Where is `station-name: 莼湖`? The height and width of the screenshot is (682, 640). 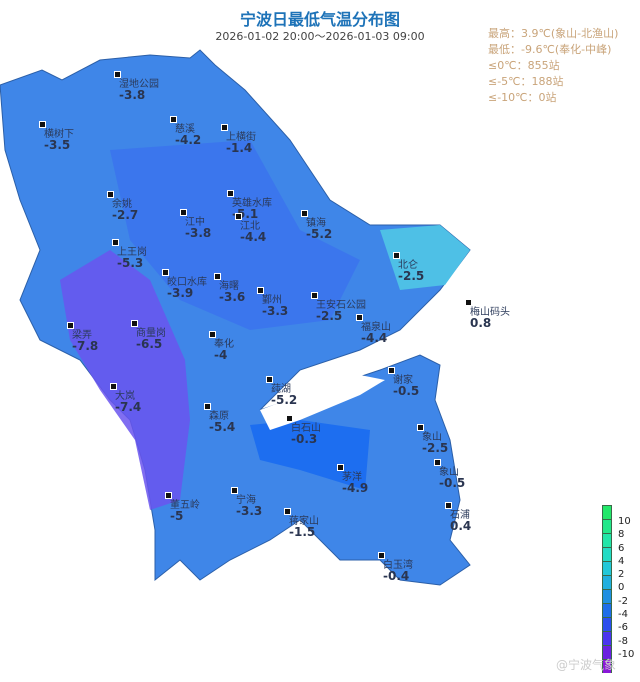
station-name: 莼湖 is located at coordinates (281, 389).